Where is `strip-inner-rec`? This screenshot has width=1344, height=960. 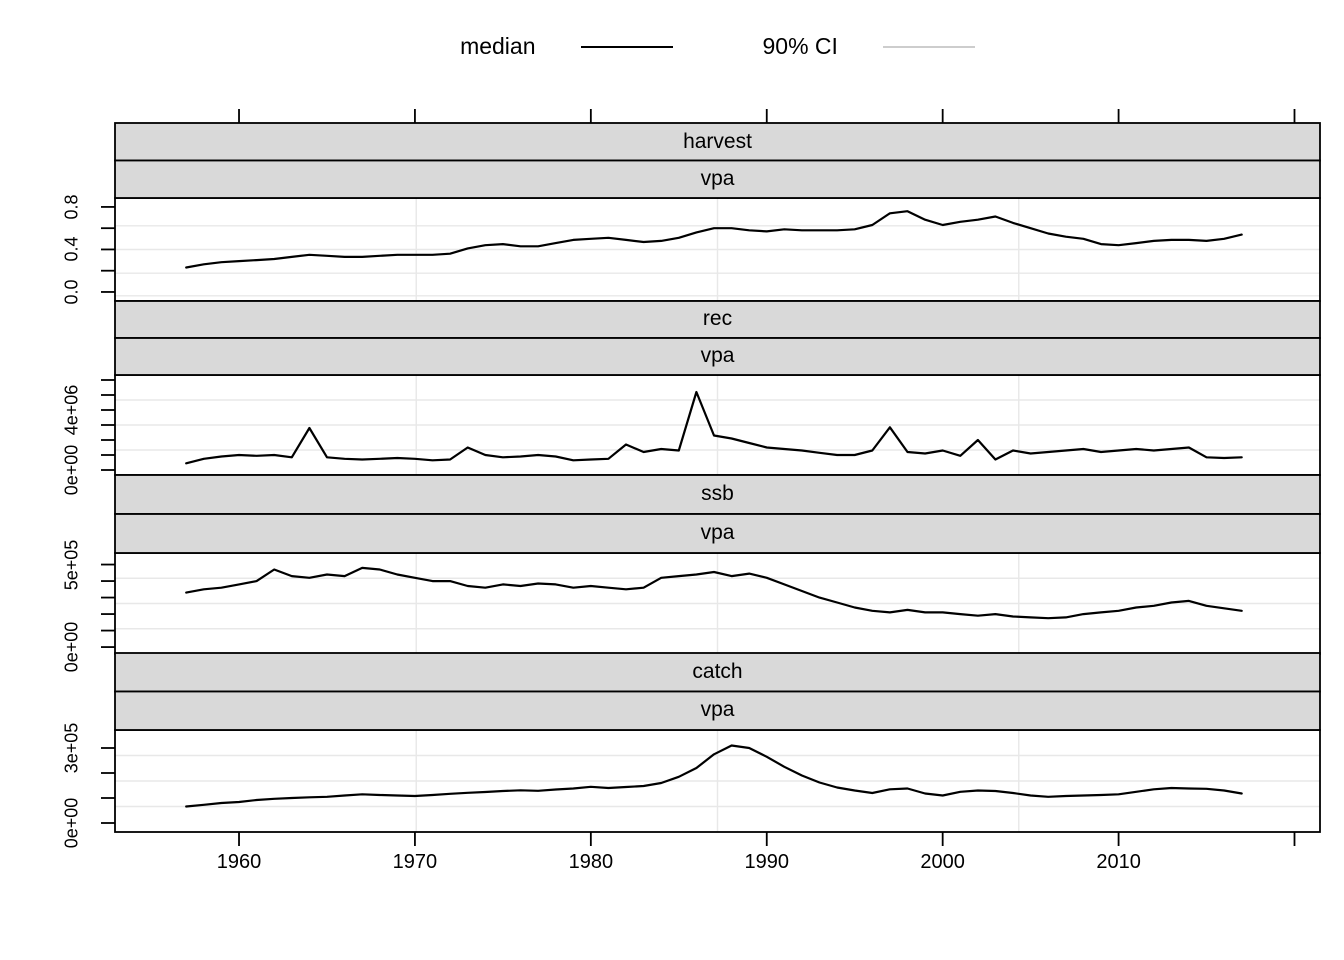 strip-inner-rec is located at coordinates (717, 356).